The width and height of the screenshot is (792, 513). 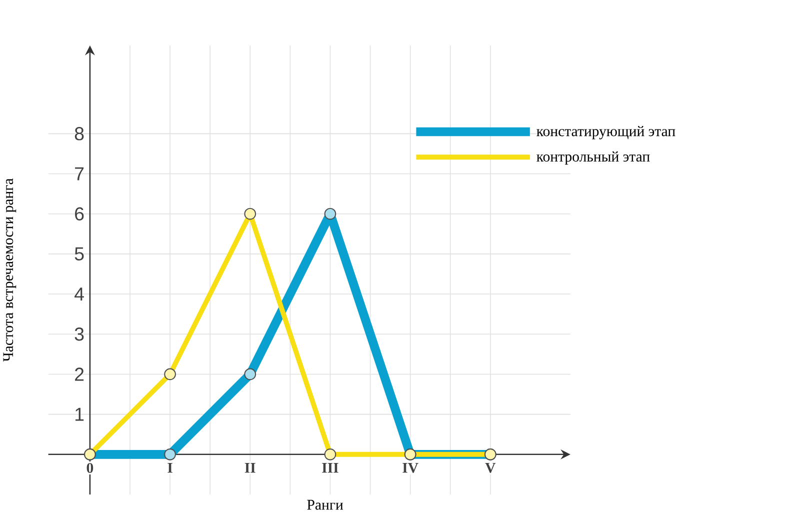 I want to click on x-tick-label: III, so click(x=330, y=467).